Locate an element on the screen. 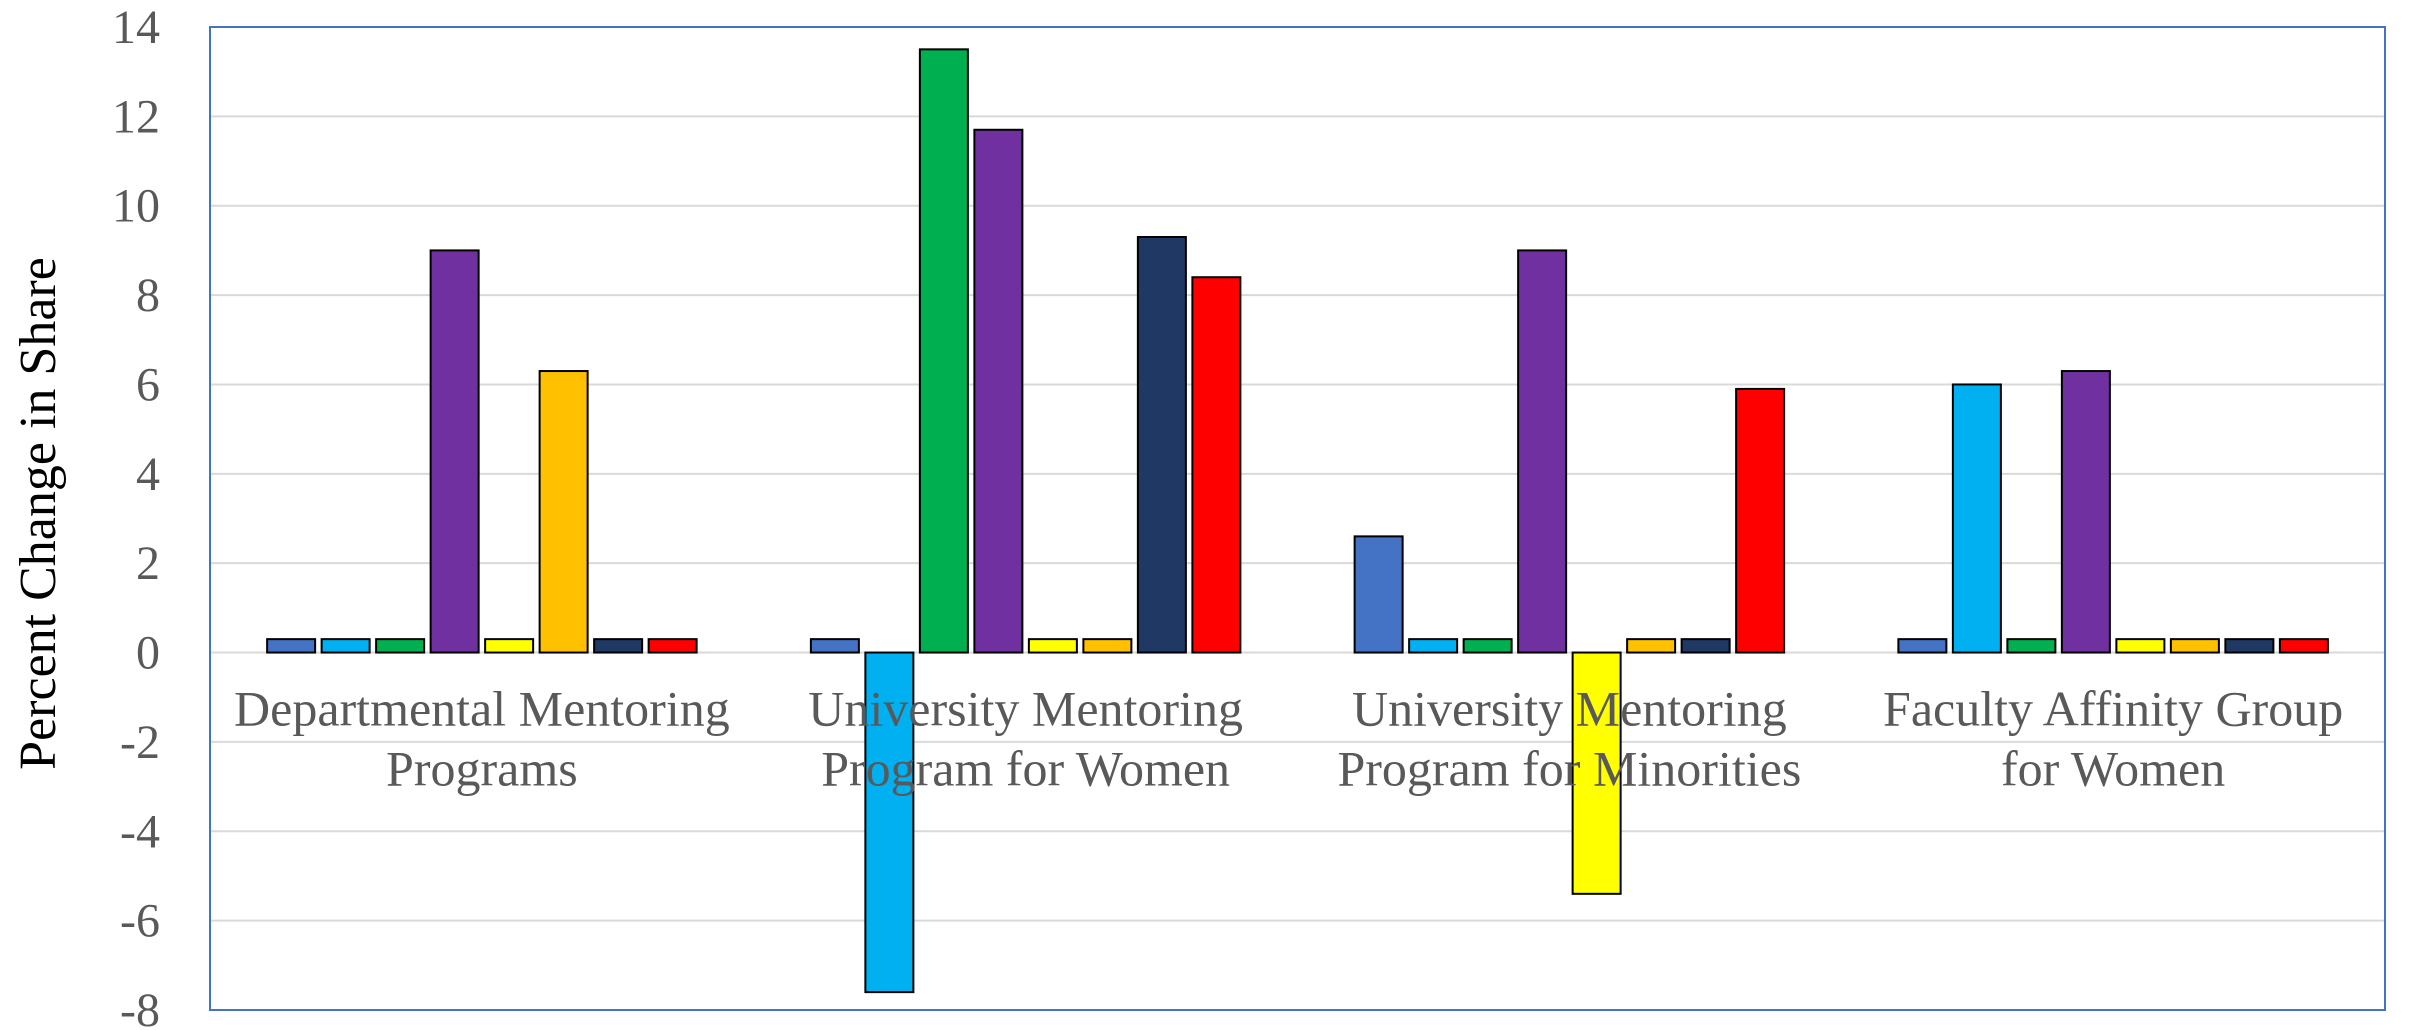 The image size is (2435, 1030). category-label: Departmental Mentoring Programs is located at coordinates (482, 739).